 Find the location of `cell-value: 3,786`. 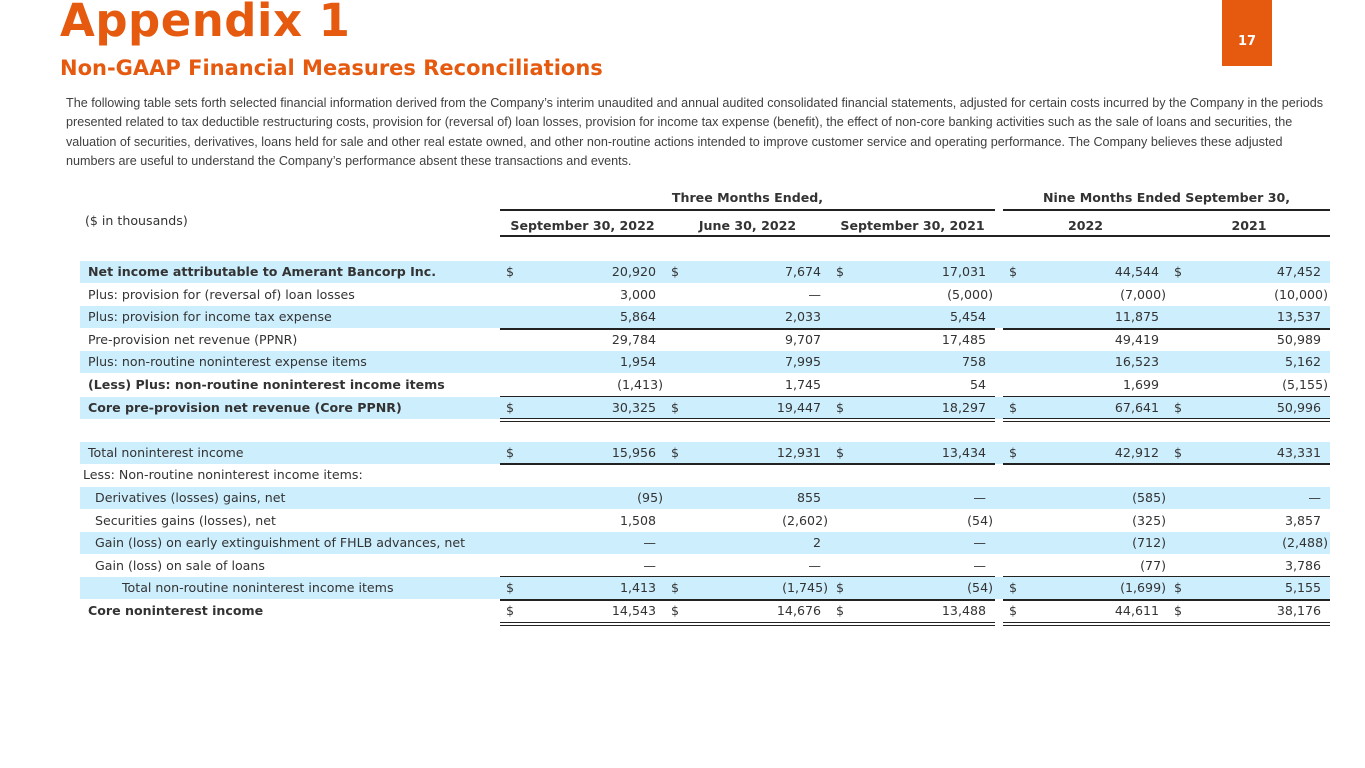

cell-value: 3,786 is located at coordinates (1302, 565).